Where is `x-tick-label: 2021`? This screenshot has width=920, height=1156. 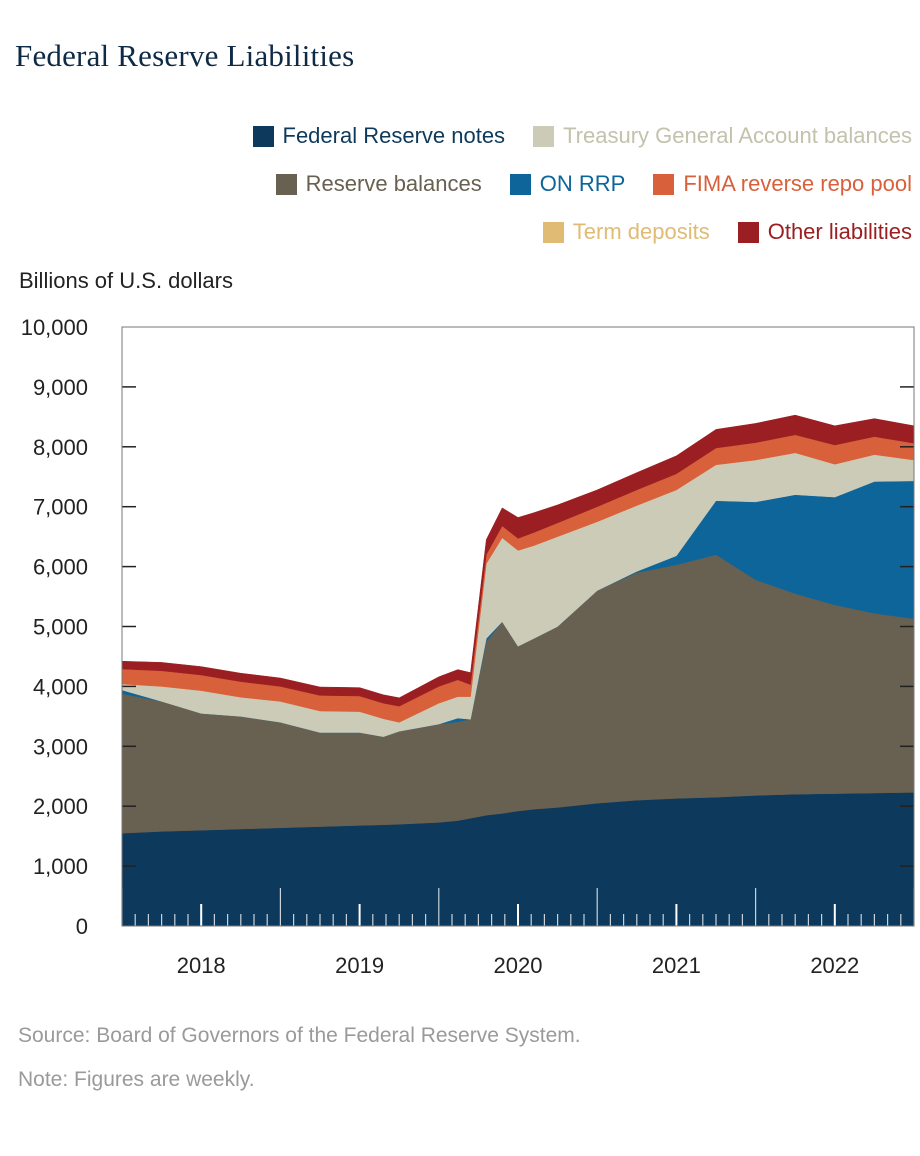 x-tick-label: 2021 is located at coordinates (676, 965).